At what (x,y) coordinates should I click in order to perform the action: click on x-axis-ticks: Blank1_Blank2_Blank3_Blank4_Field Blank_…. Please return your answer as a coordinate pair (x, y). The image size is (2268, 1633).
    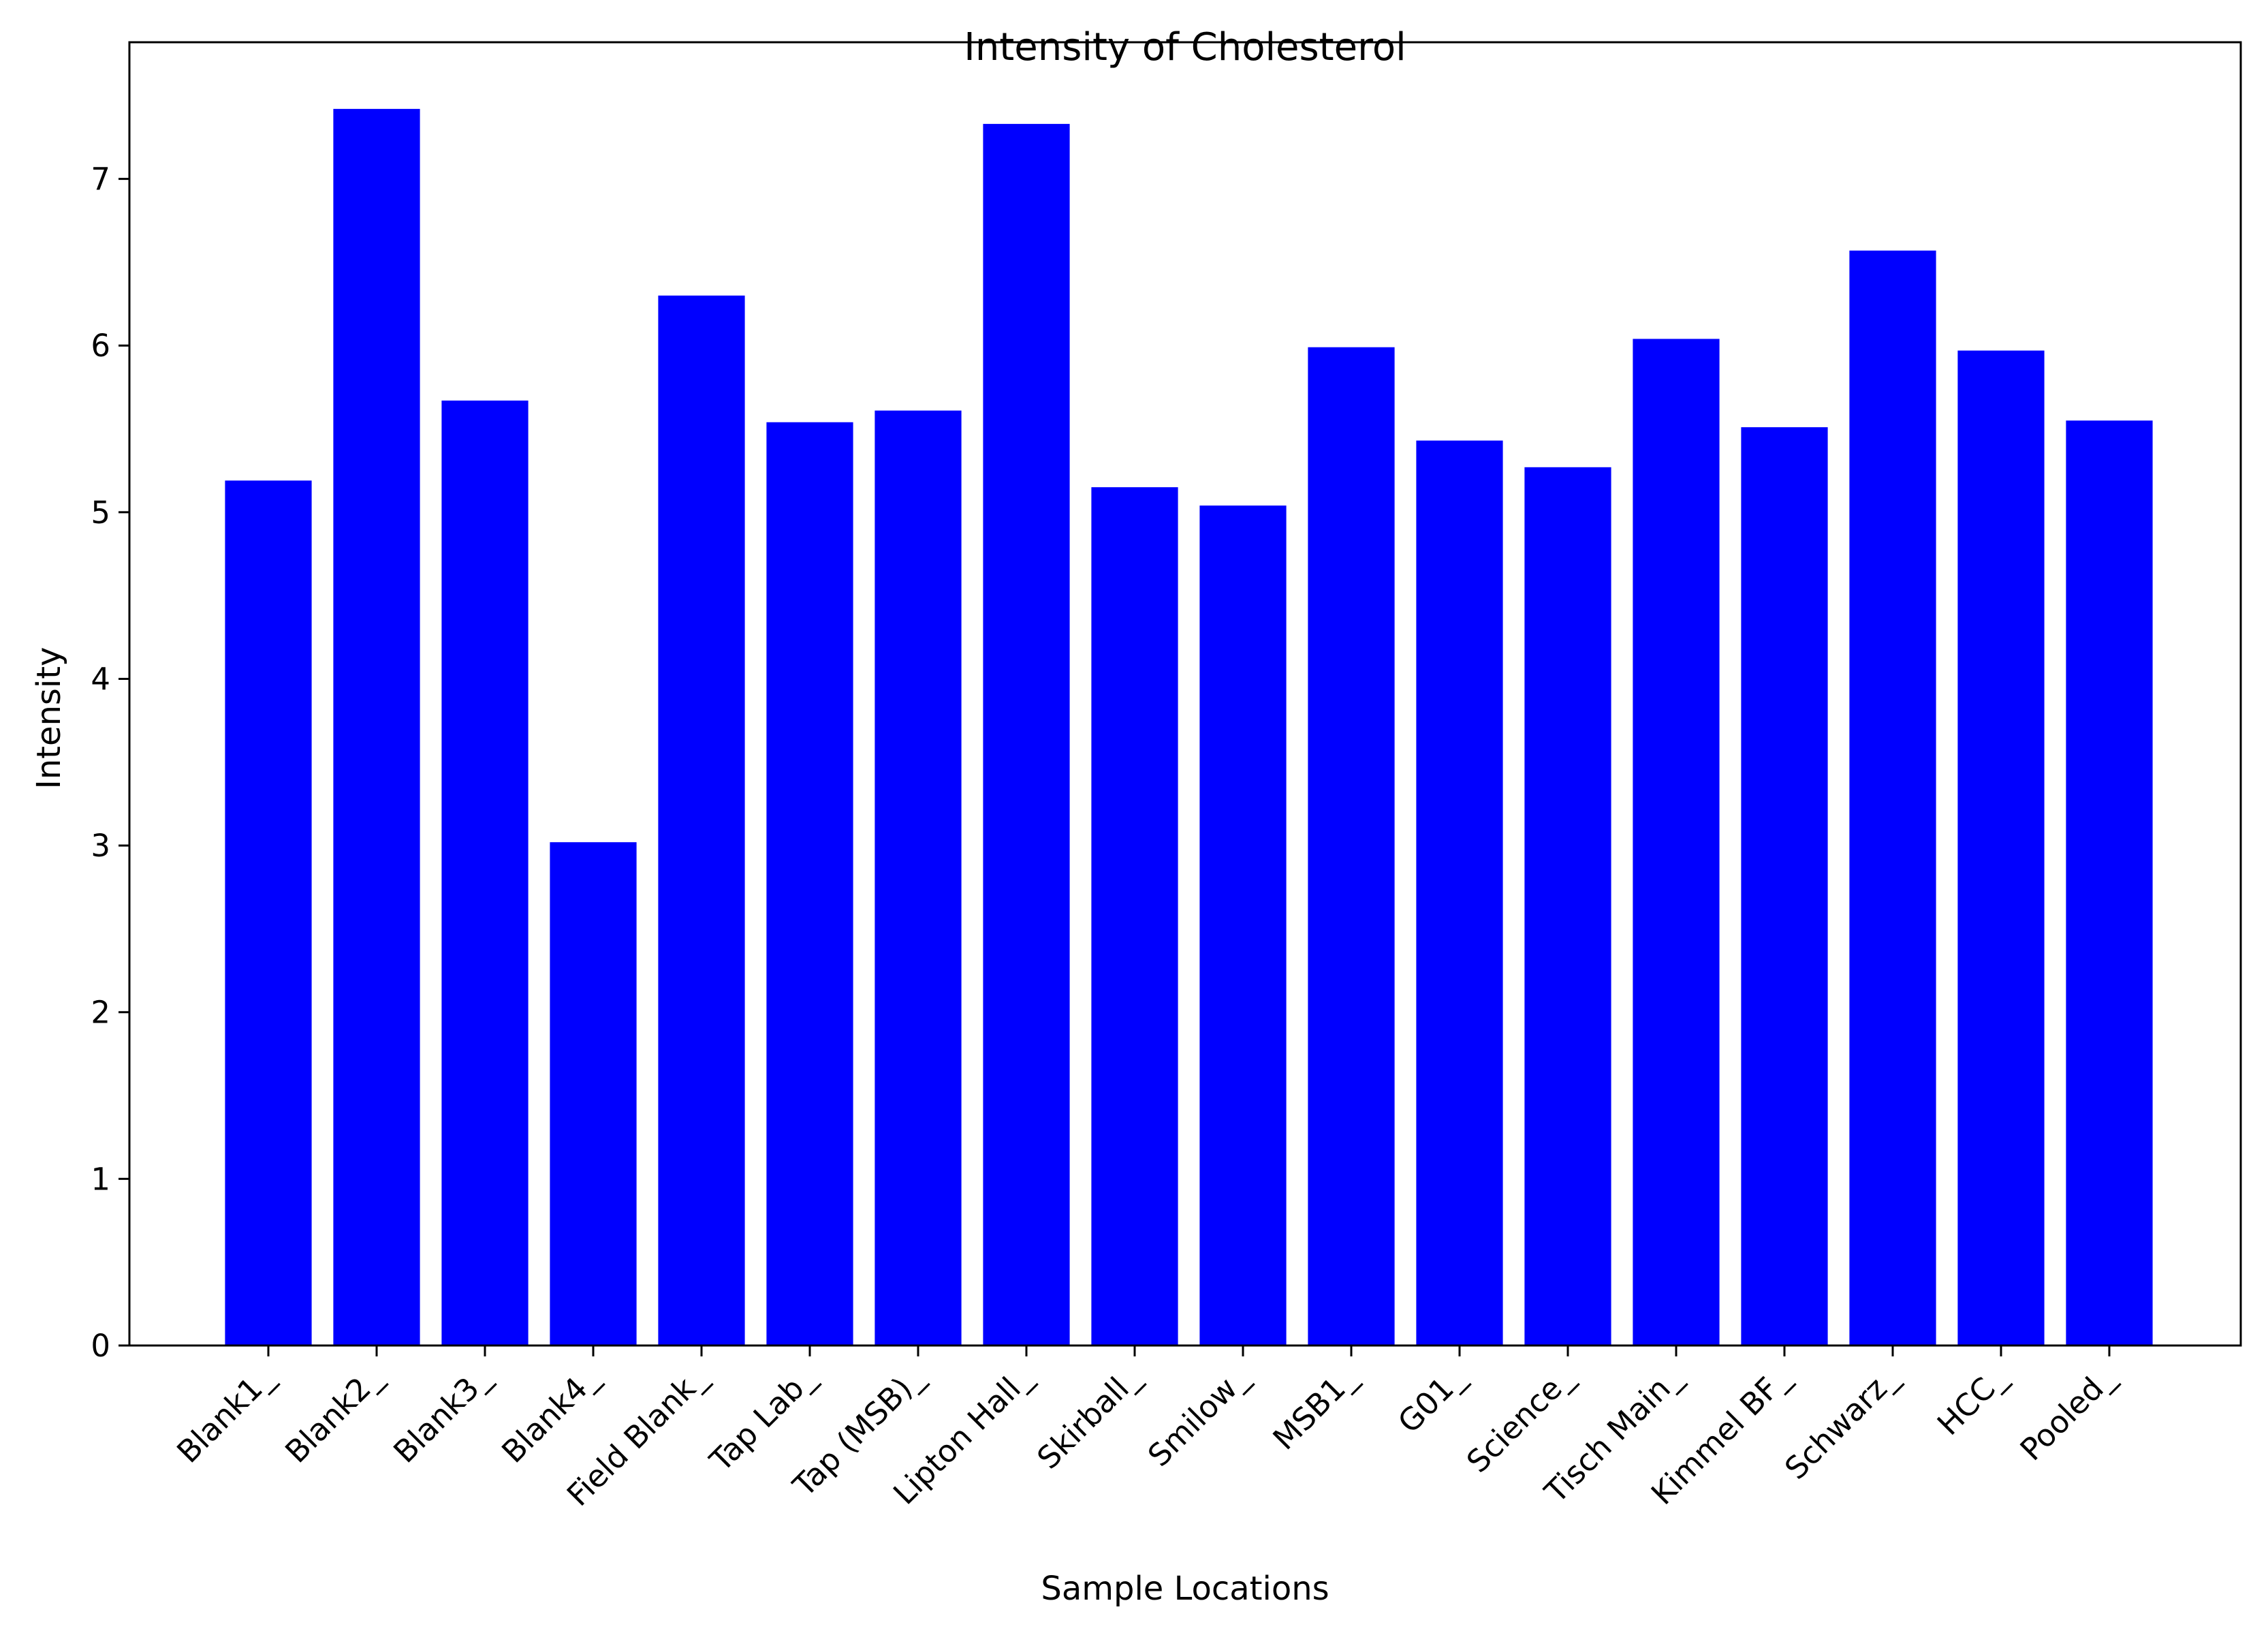
    Looking at the image, I should click on (1146, 1430).